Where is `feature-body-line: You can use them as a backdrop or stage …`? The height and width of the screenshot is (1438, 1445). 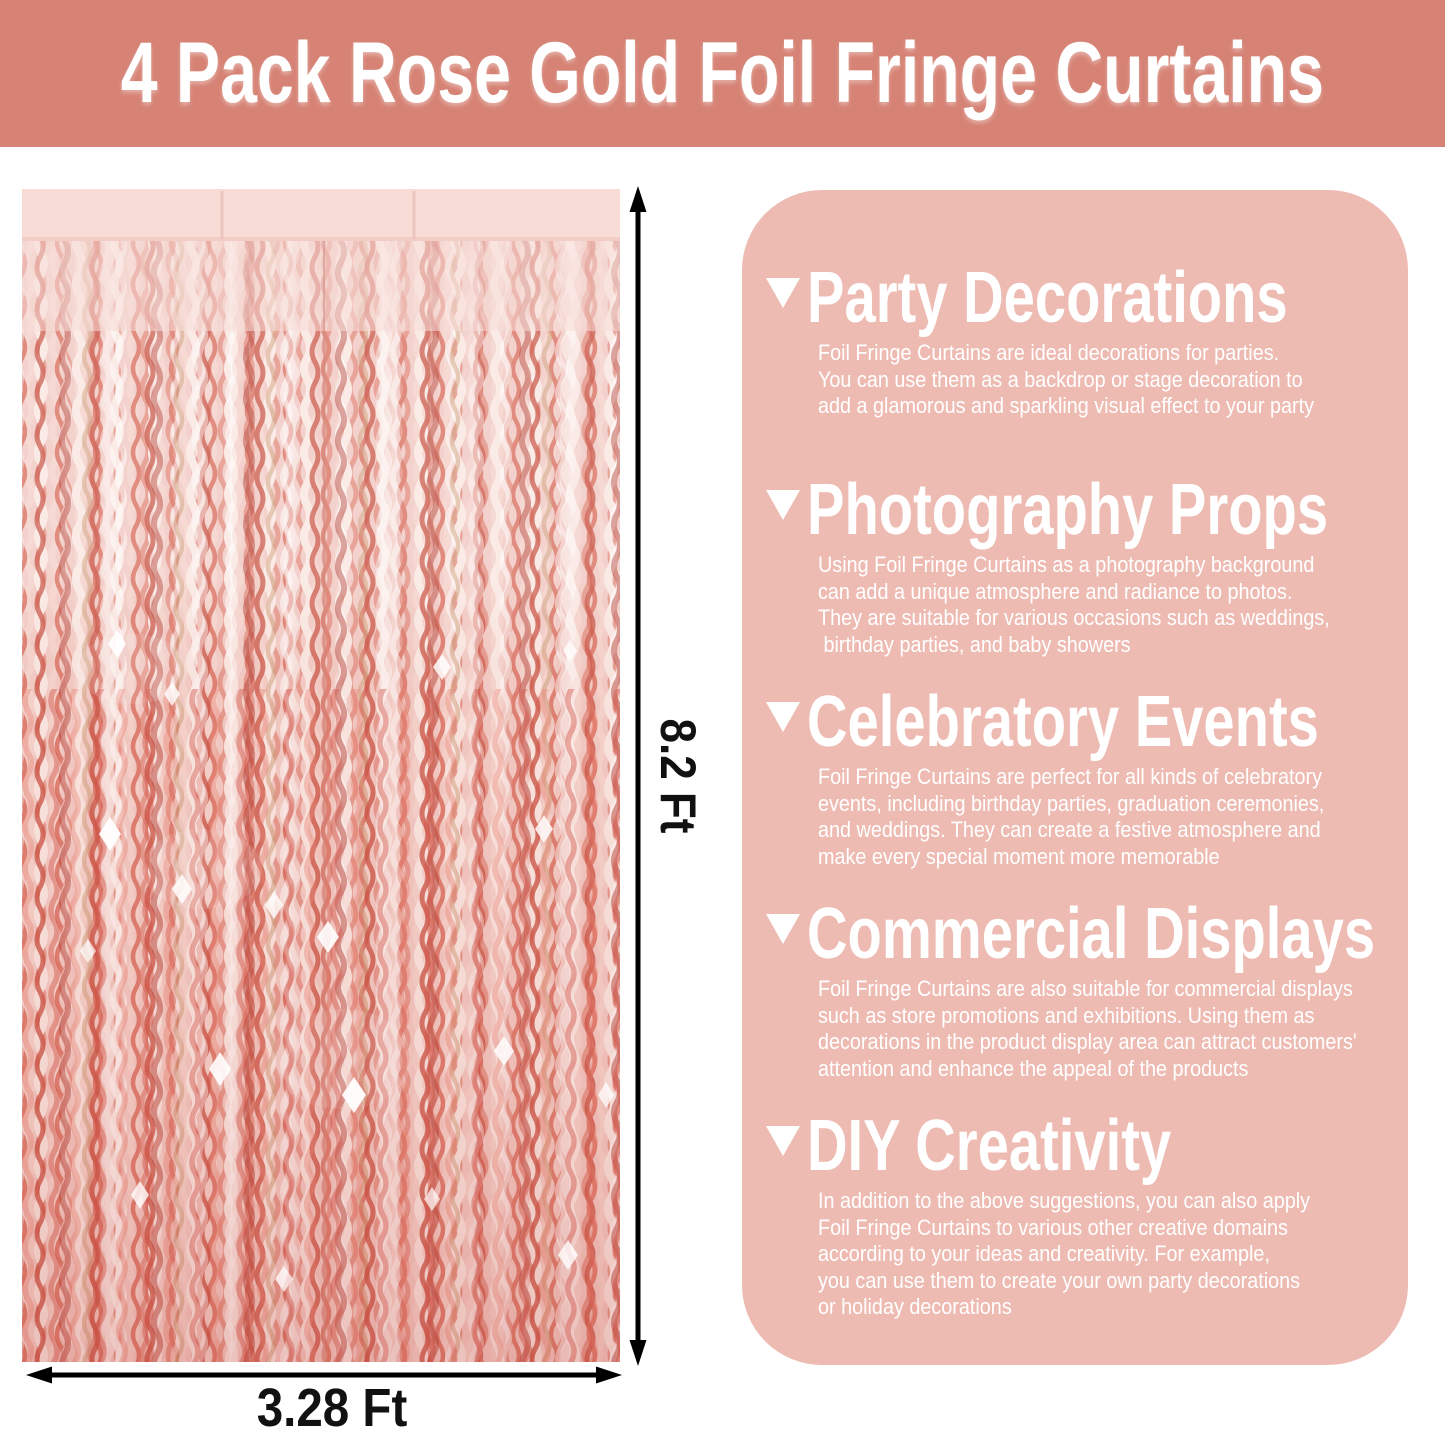 feature-body-line: You can use them as a backdrop or stage … is located at coordinates (1060, 379).